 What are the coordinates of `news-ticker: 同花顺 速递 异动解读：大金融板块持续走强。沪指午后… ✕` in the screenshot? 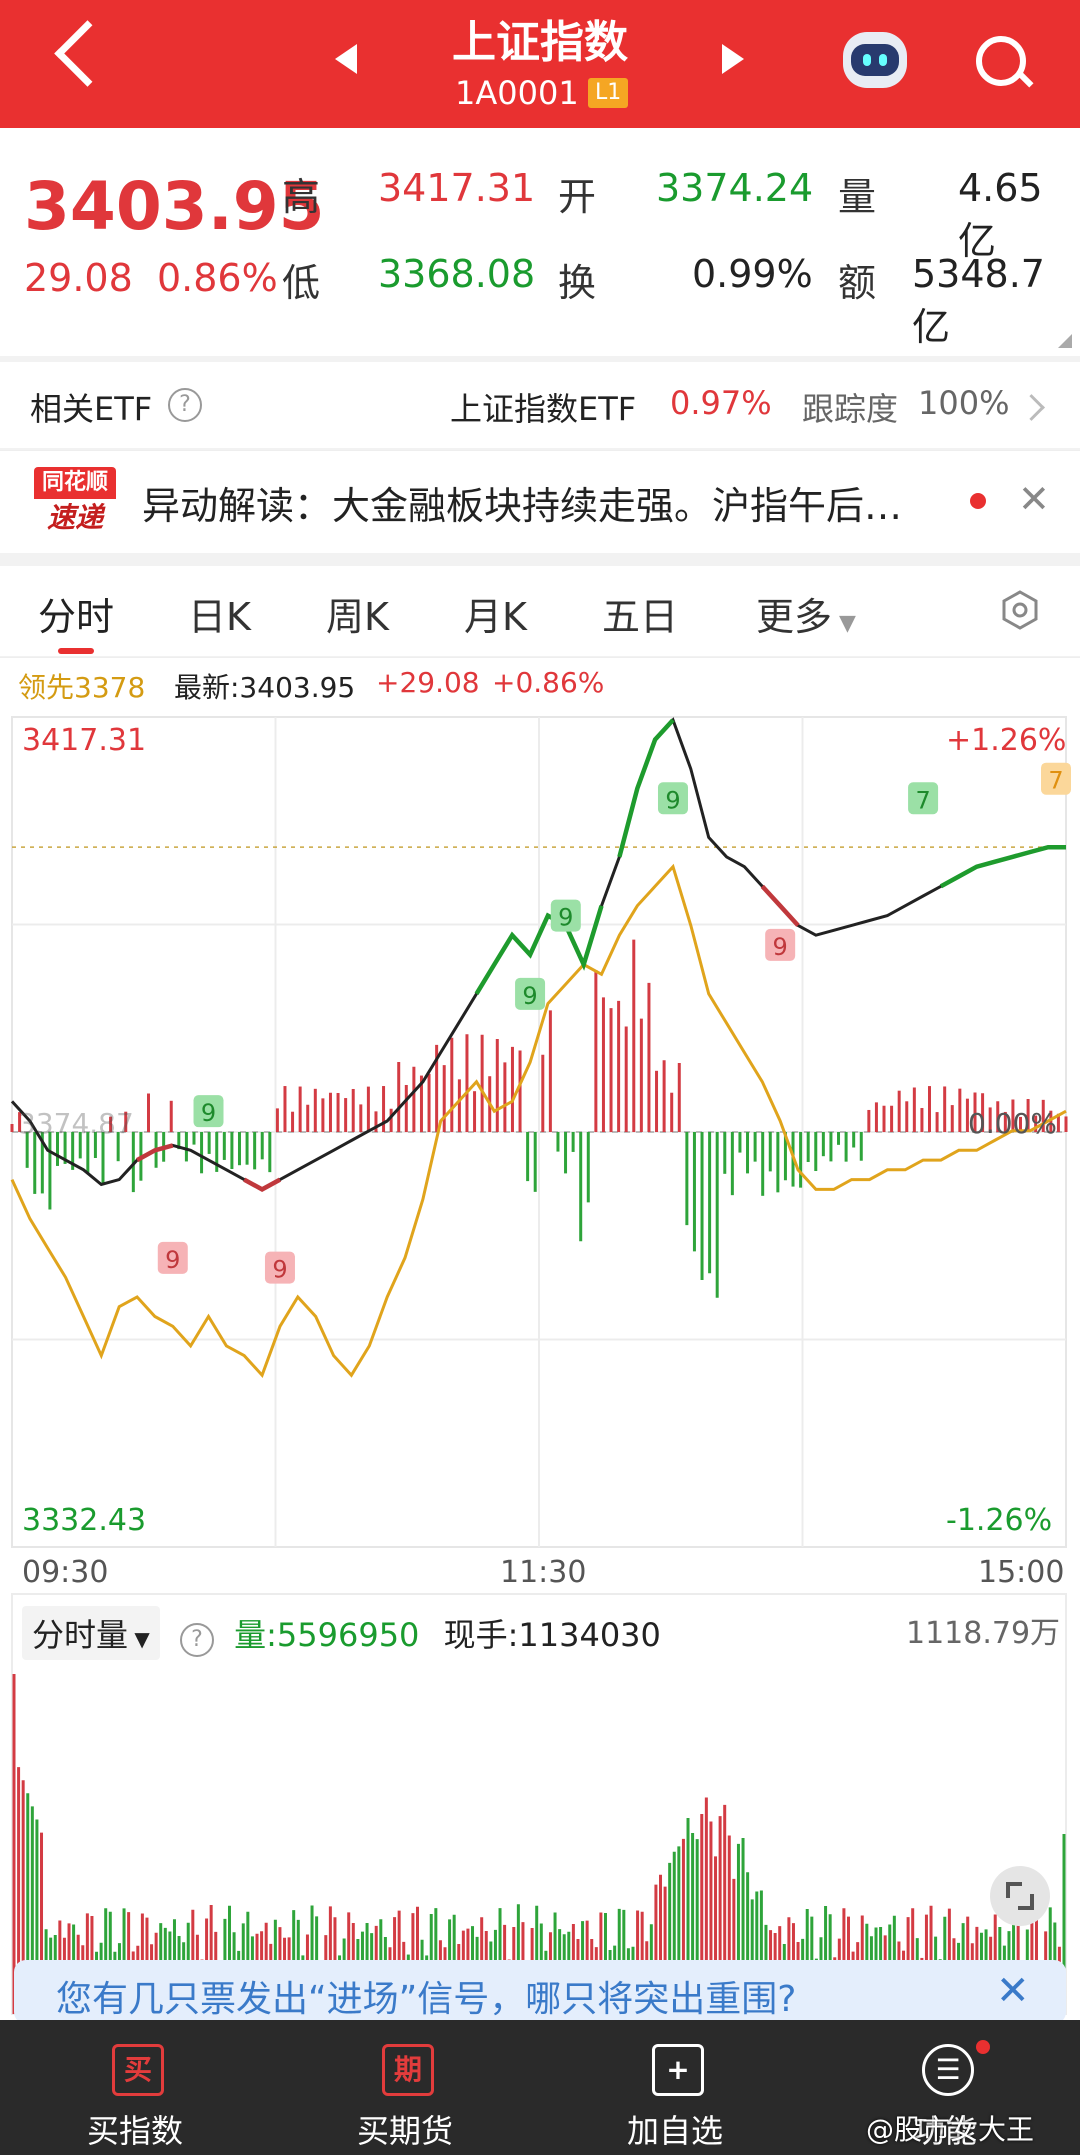 It's located at (540, 501).